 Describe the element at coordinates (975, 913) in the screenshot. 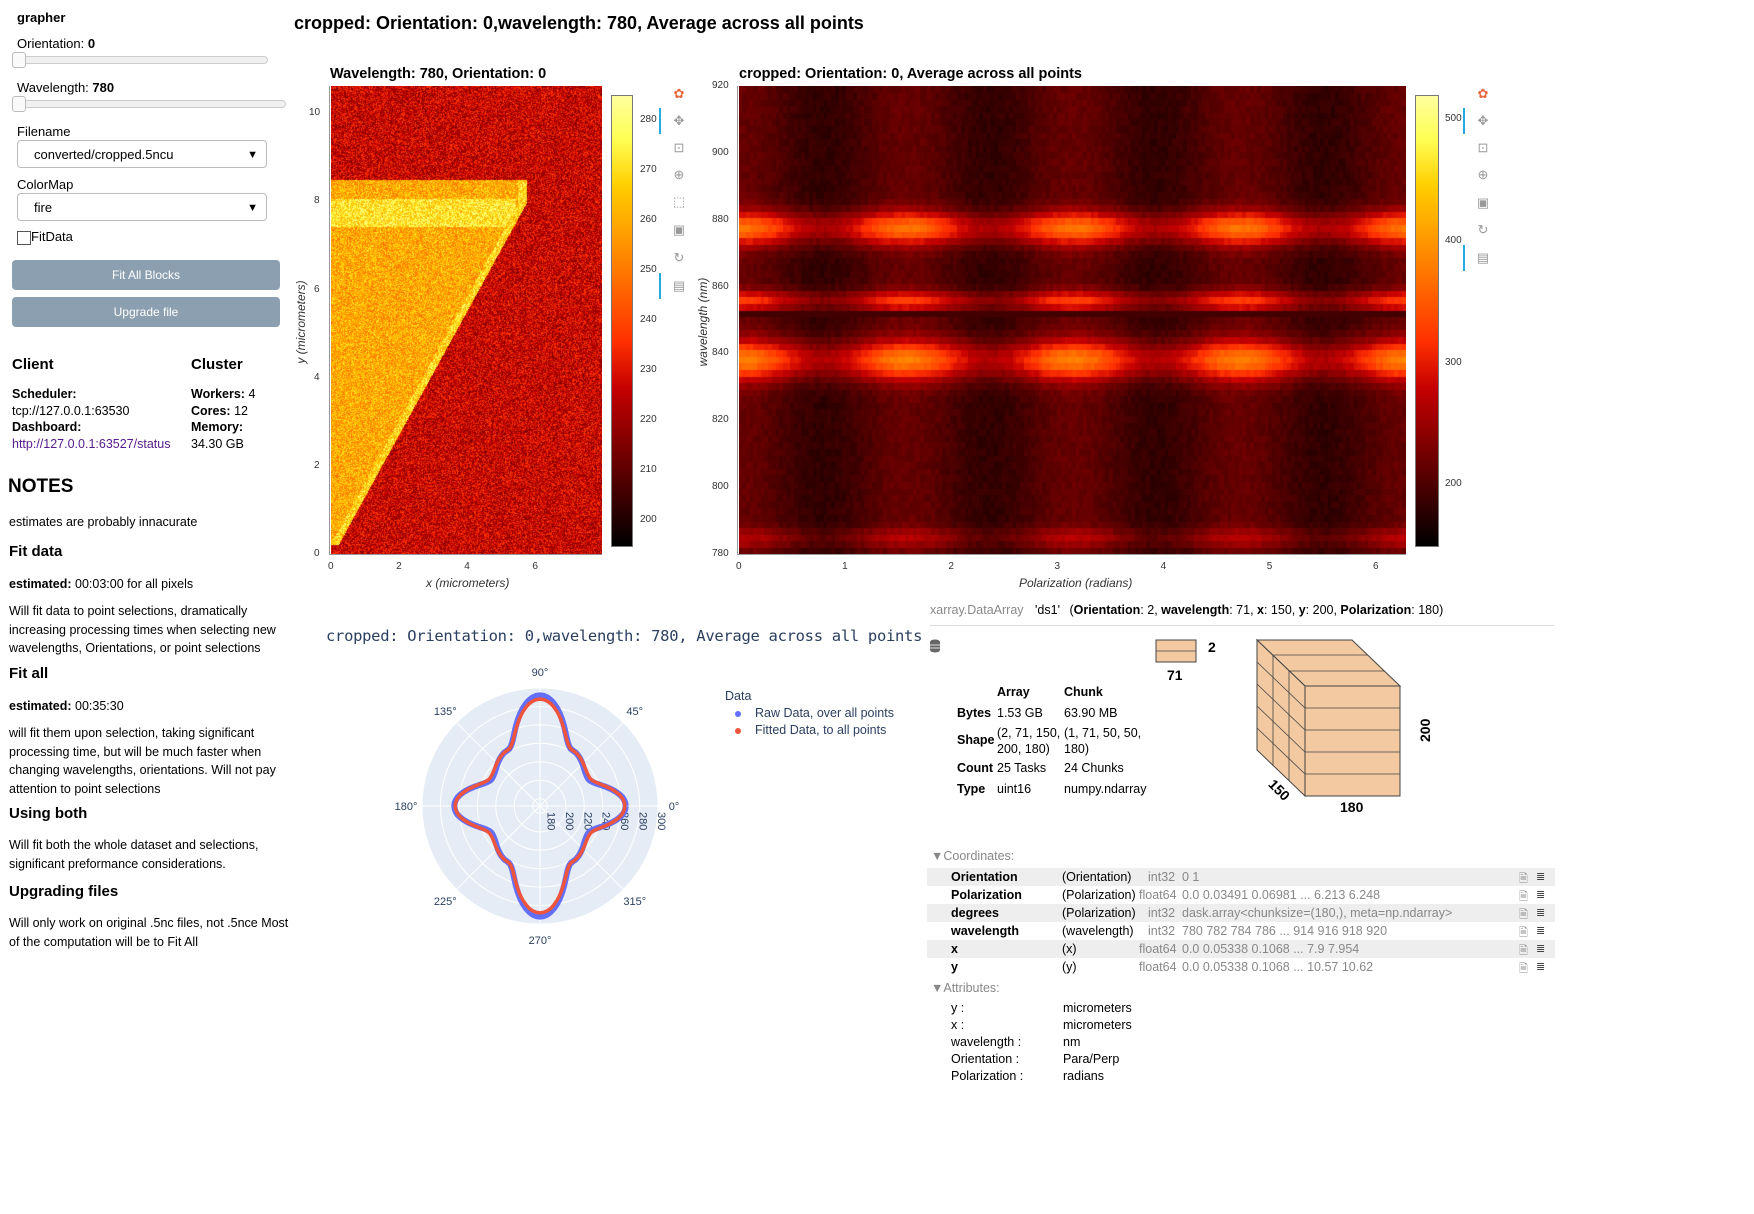

I see `coord-name: degrees` at that location.